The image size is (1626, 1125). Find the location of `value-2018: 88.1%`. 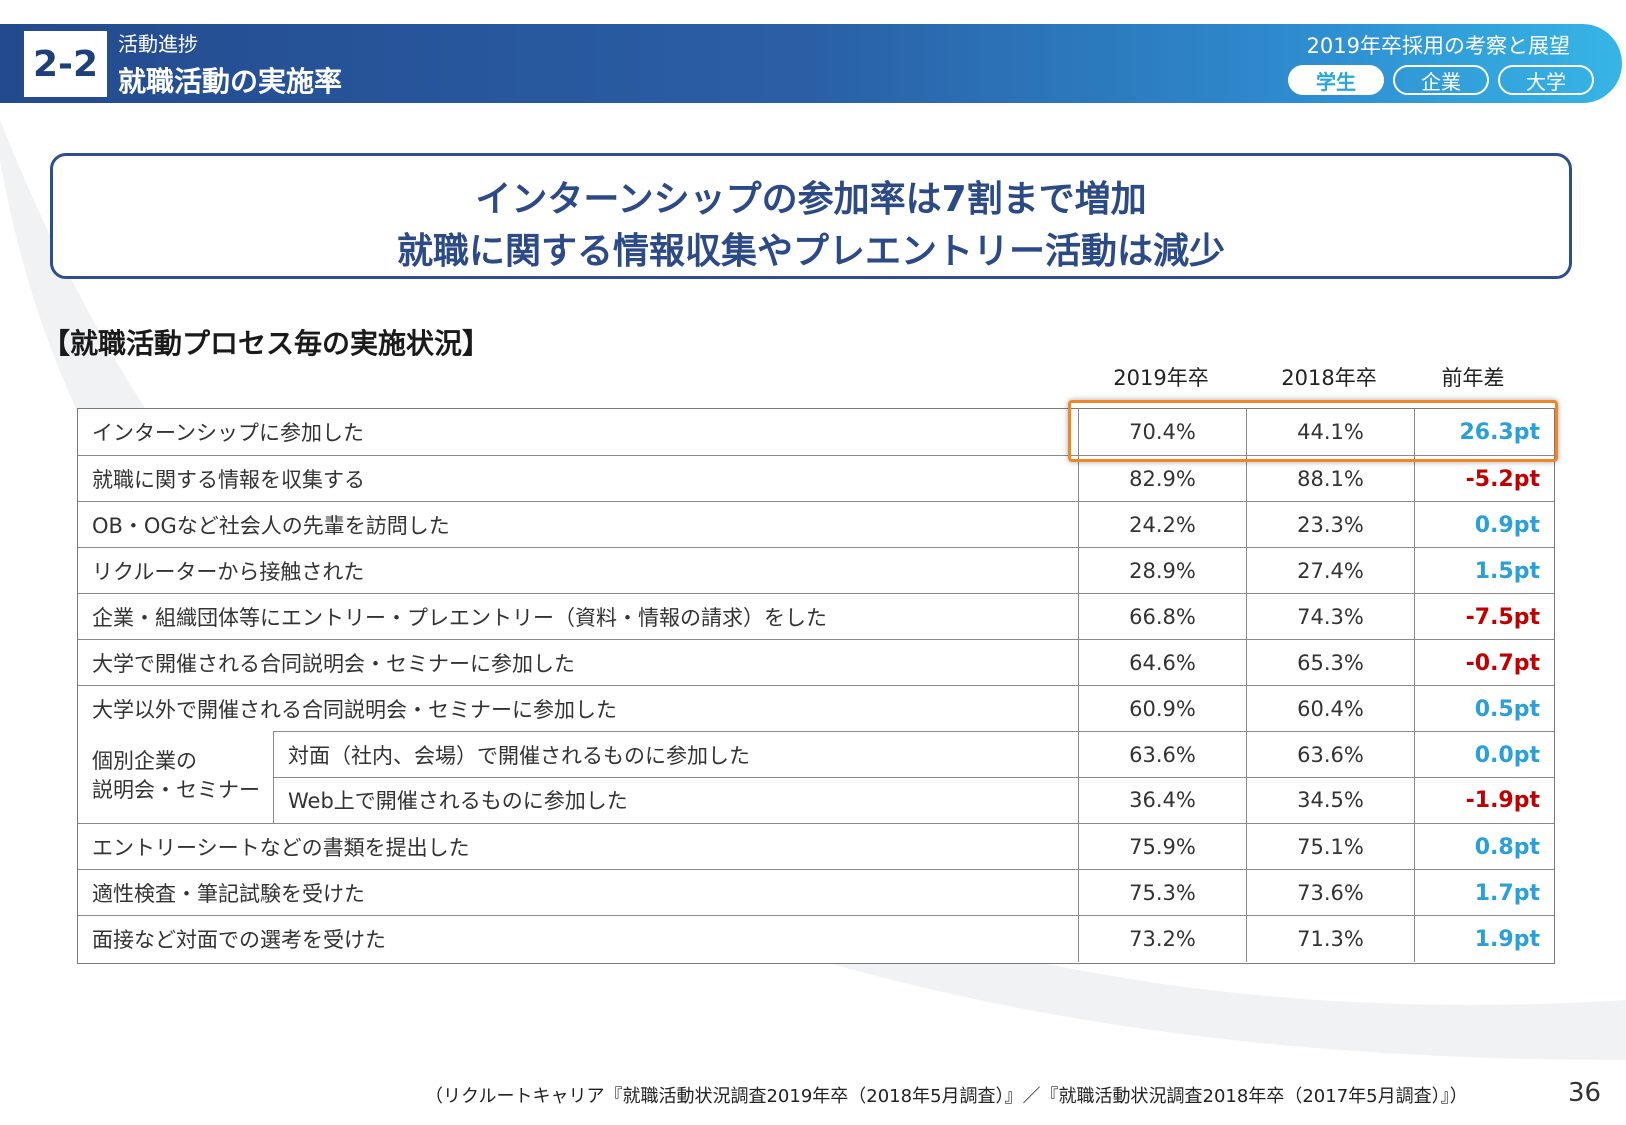

value-2018: 88.1% is located at coordinates (1330, 479).